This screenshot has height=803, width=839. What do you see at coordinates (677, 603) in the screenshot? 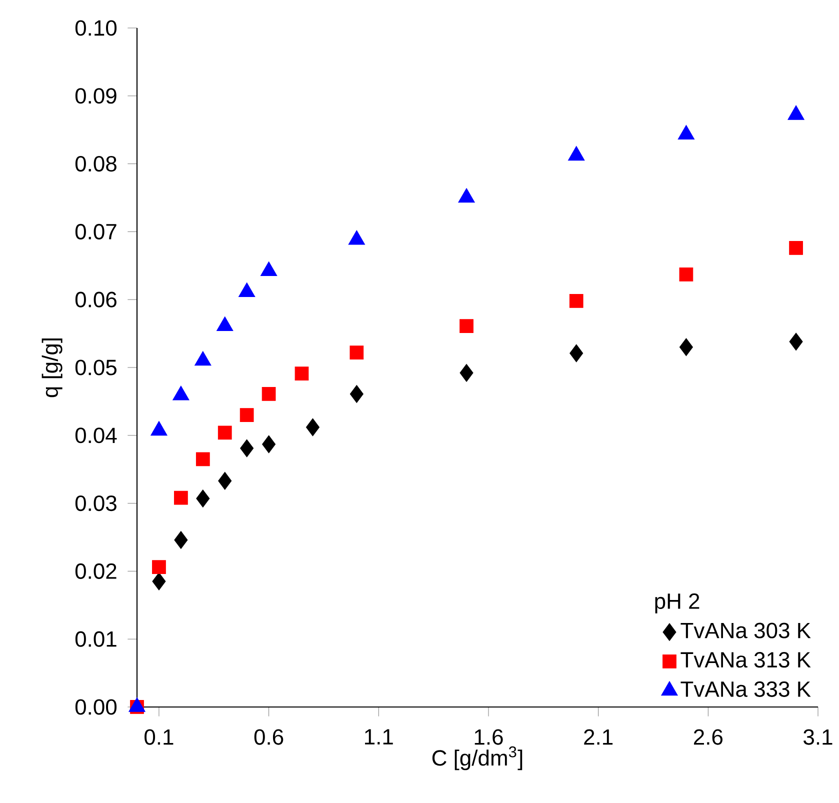
I see `legend-title: pH 2` at bounding box center [677, 603].